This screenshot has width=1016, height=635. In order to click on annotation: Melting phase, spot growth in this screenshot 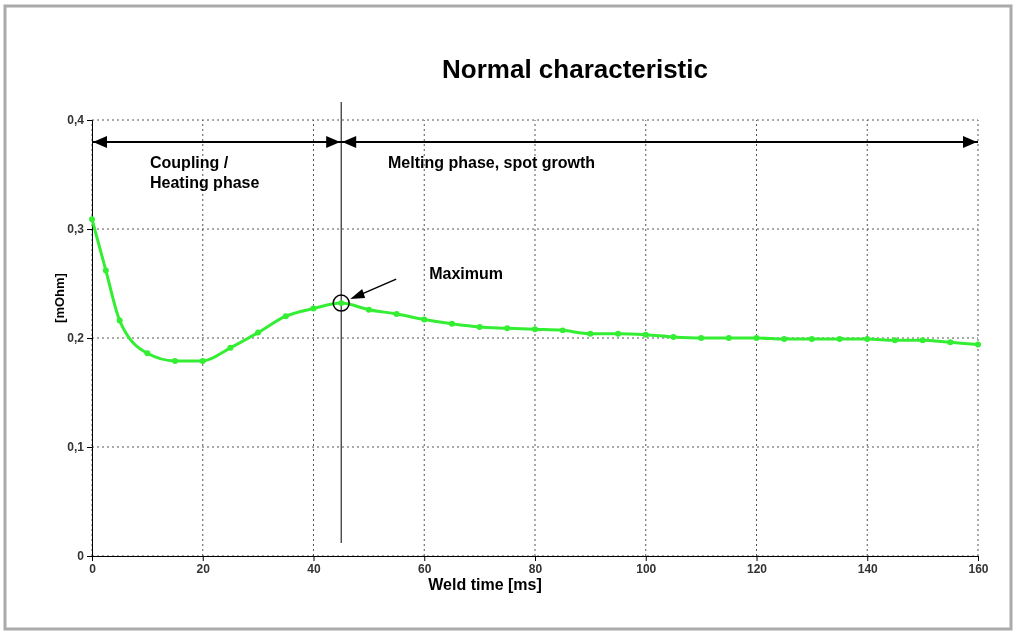, I will do `click(492, 162)`.